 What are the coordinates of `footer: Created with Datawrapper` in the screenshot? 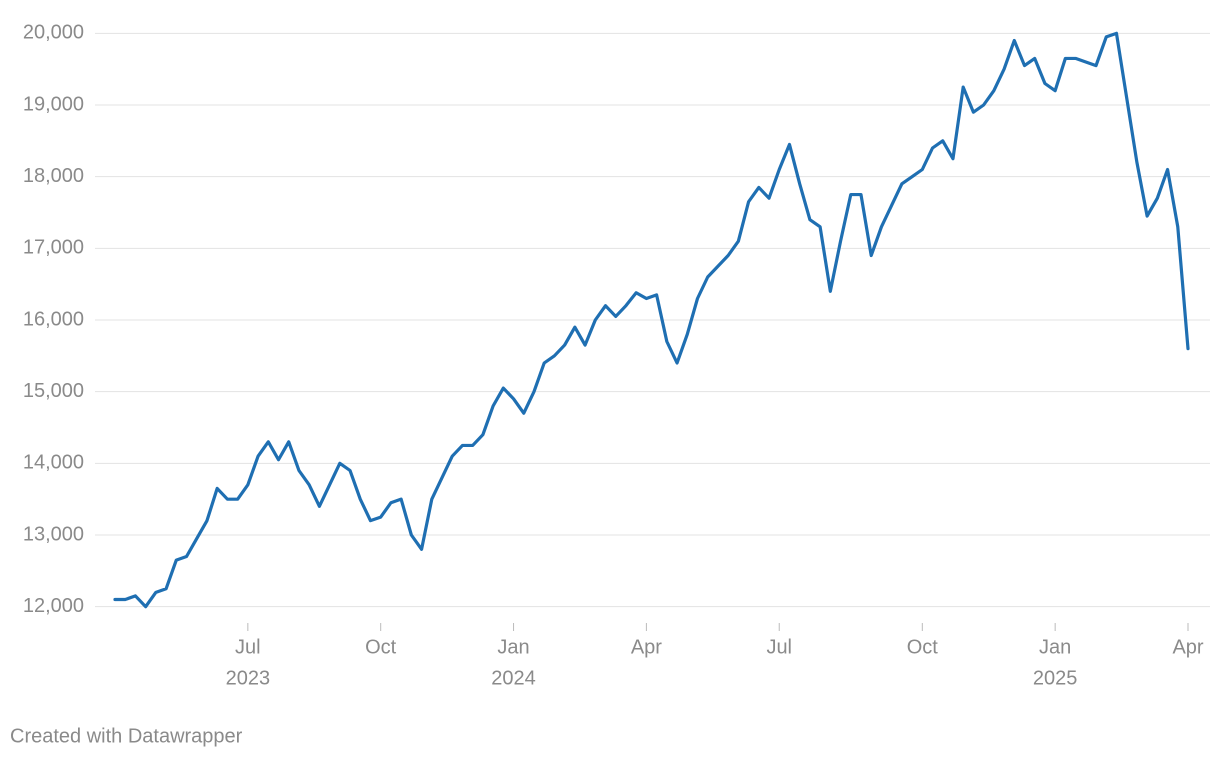 It's located at (126, 736).